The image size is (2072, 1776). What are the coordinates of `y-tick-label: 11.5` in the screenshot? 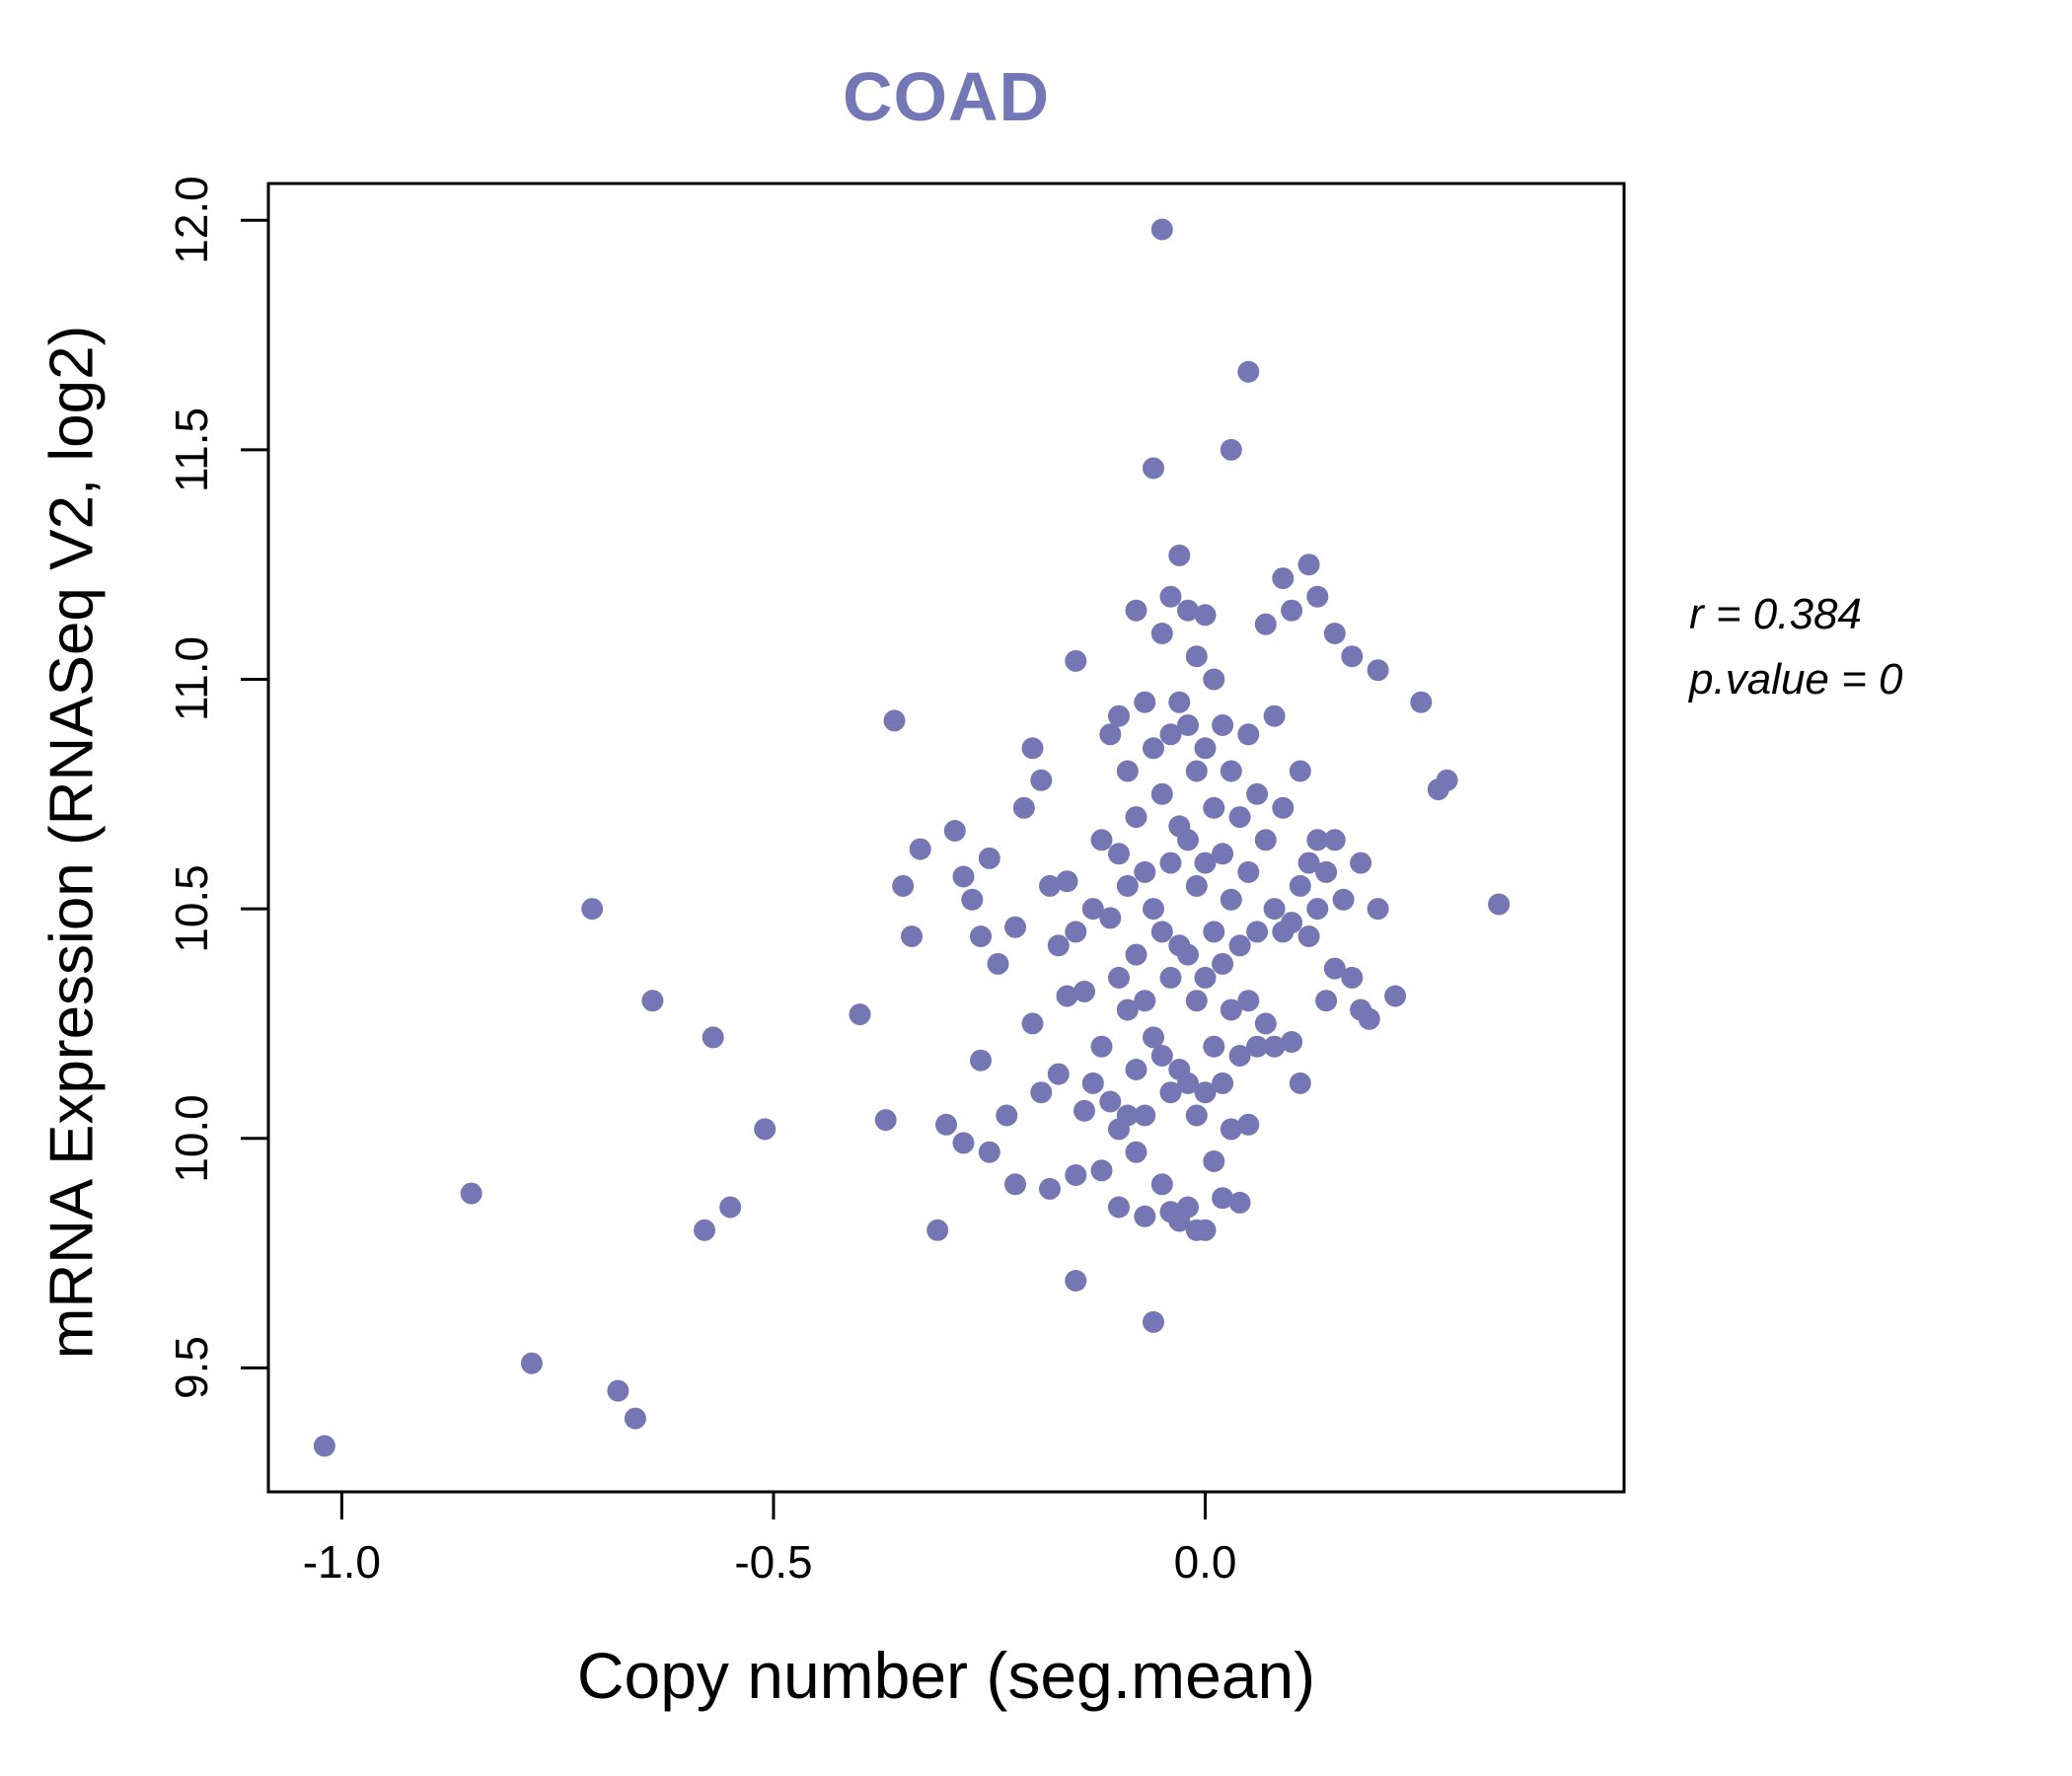 It's located at (192, 450).